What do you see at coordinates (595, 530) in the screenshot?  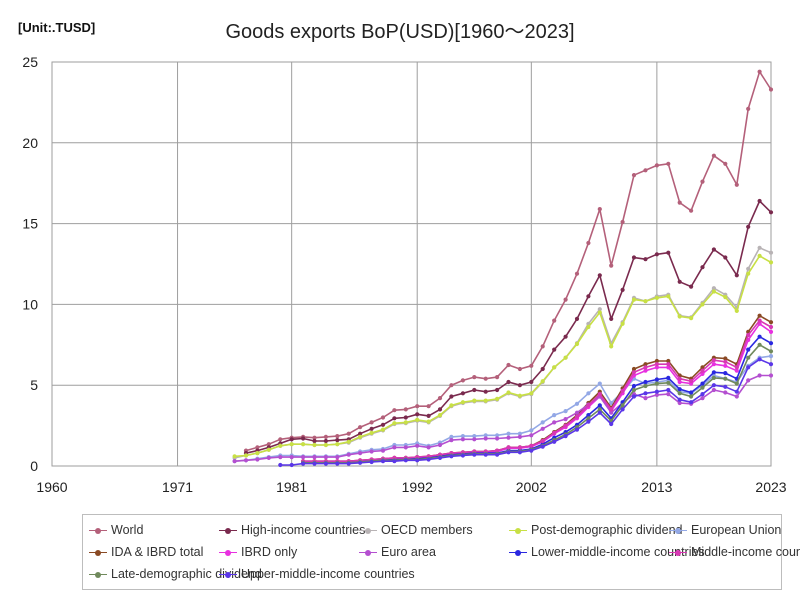 I see `legend-item: Post-demographic dividend` at bounding box center [595, 530].